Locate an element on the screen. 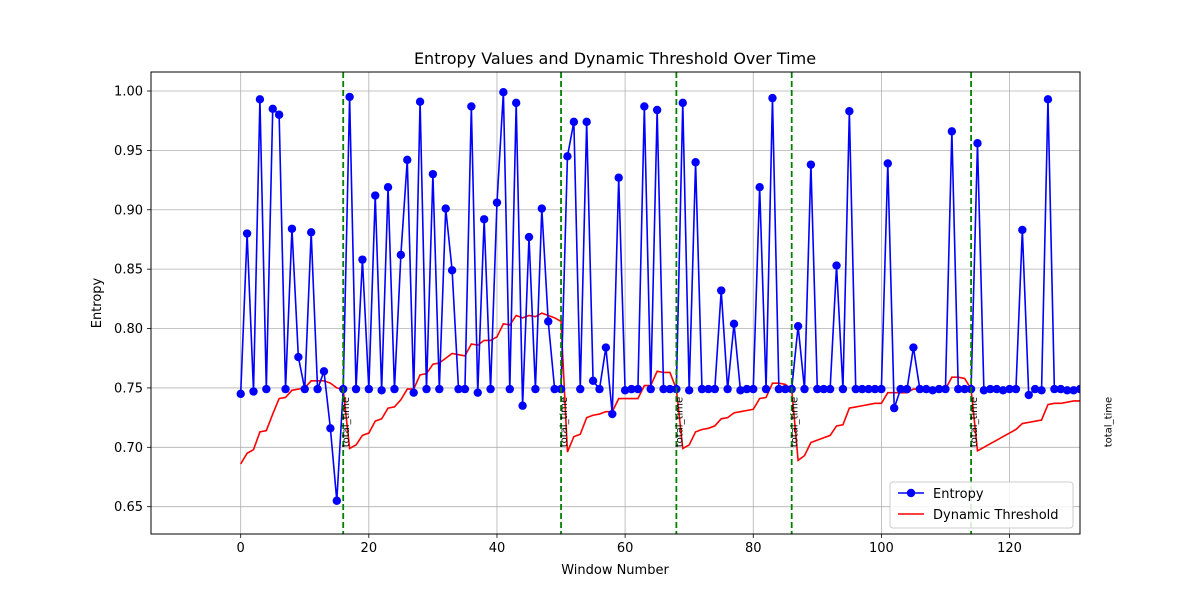 The width and height of the screenshot is (1200, 600). legend-box is located at coordinates (981, 505).